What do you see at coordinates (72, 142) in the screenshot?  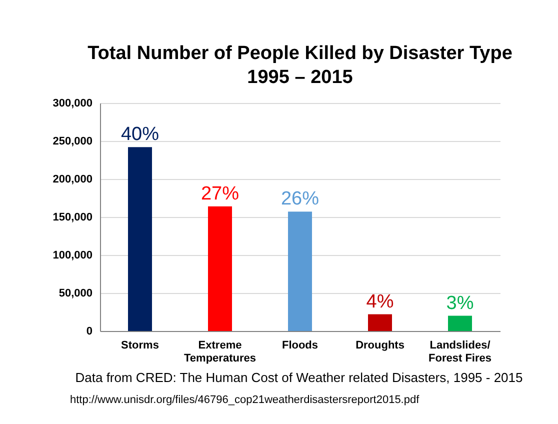 I see `y-tick-label: 250,000` at bounding box center [72, 142].